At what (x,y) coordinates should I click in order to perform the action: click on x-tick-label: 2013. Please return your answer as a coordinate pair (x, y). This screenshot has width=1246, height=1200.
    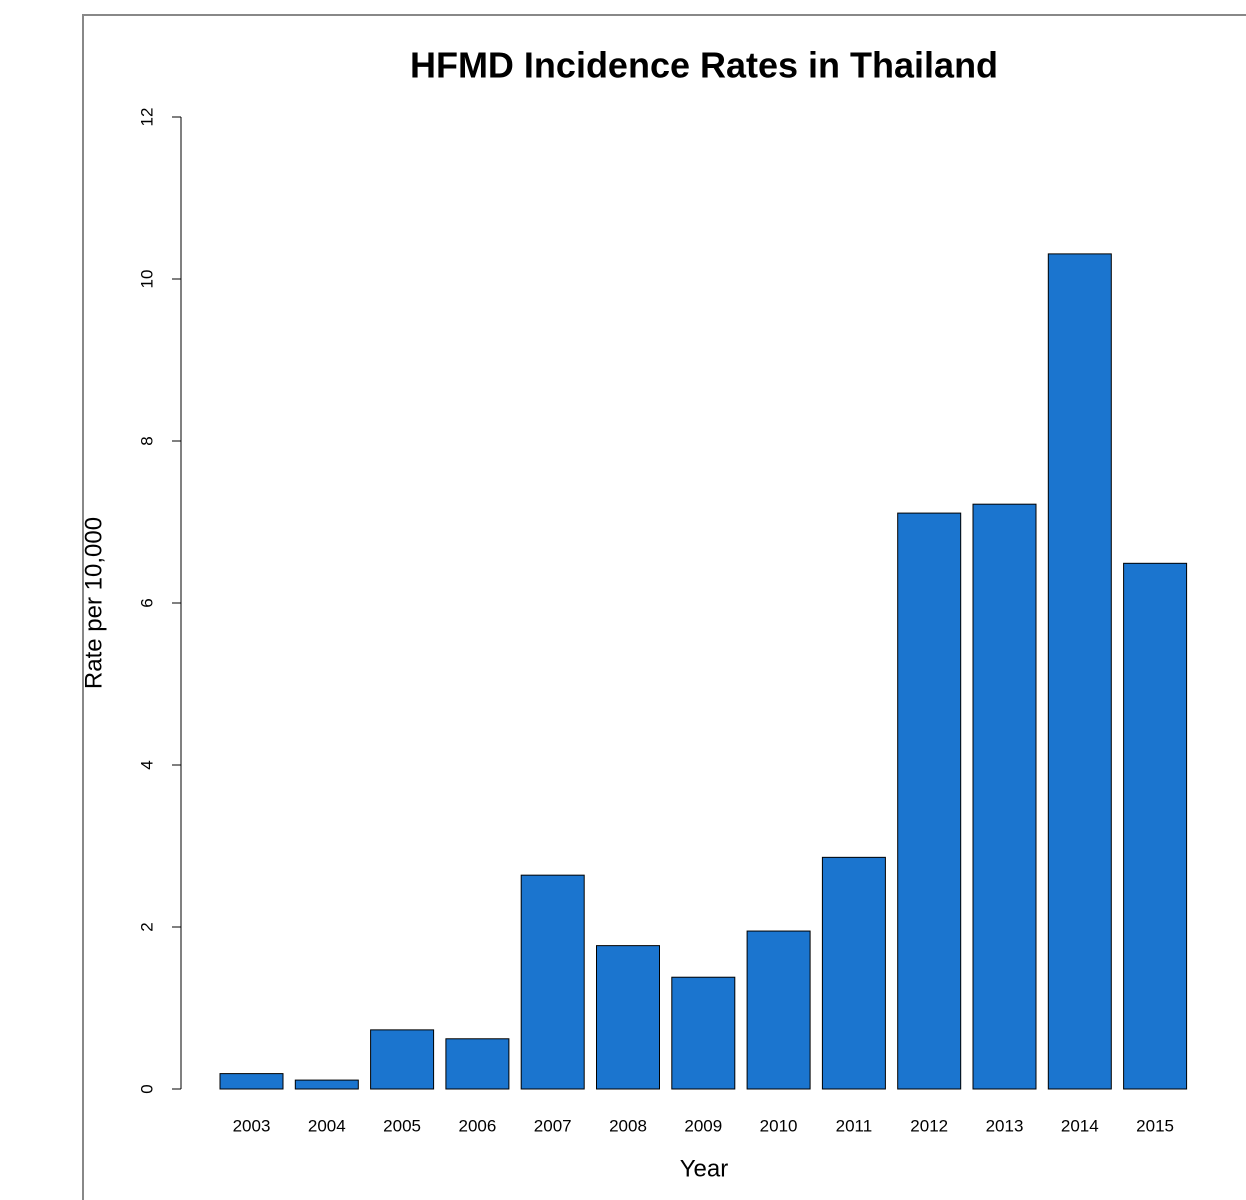
    Looking at the image, I should click on (1005, 1125).